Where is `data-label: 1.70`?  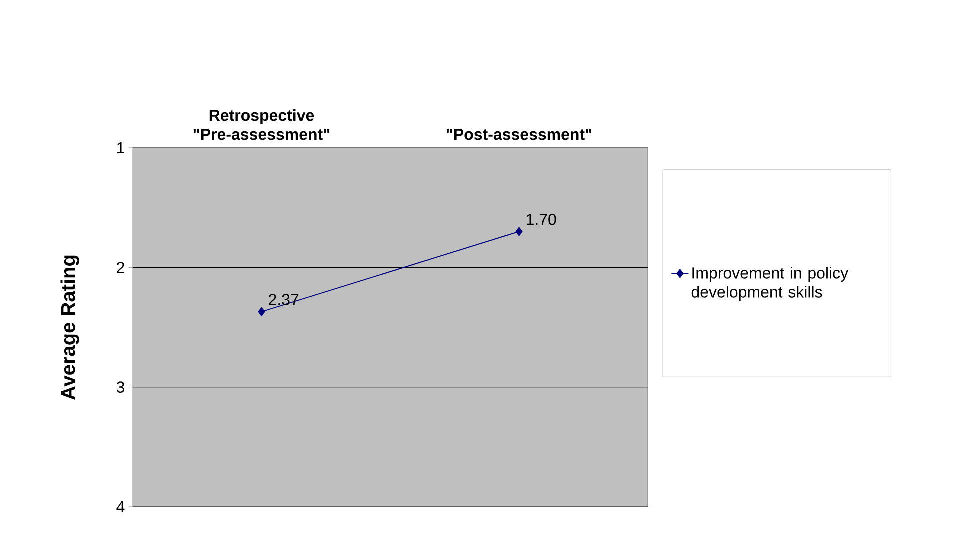
data-label: 1.70 is located at coordinates (541, 220).